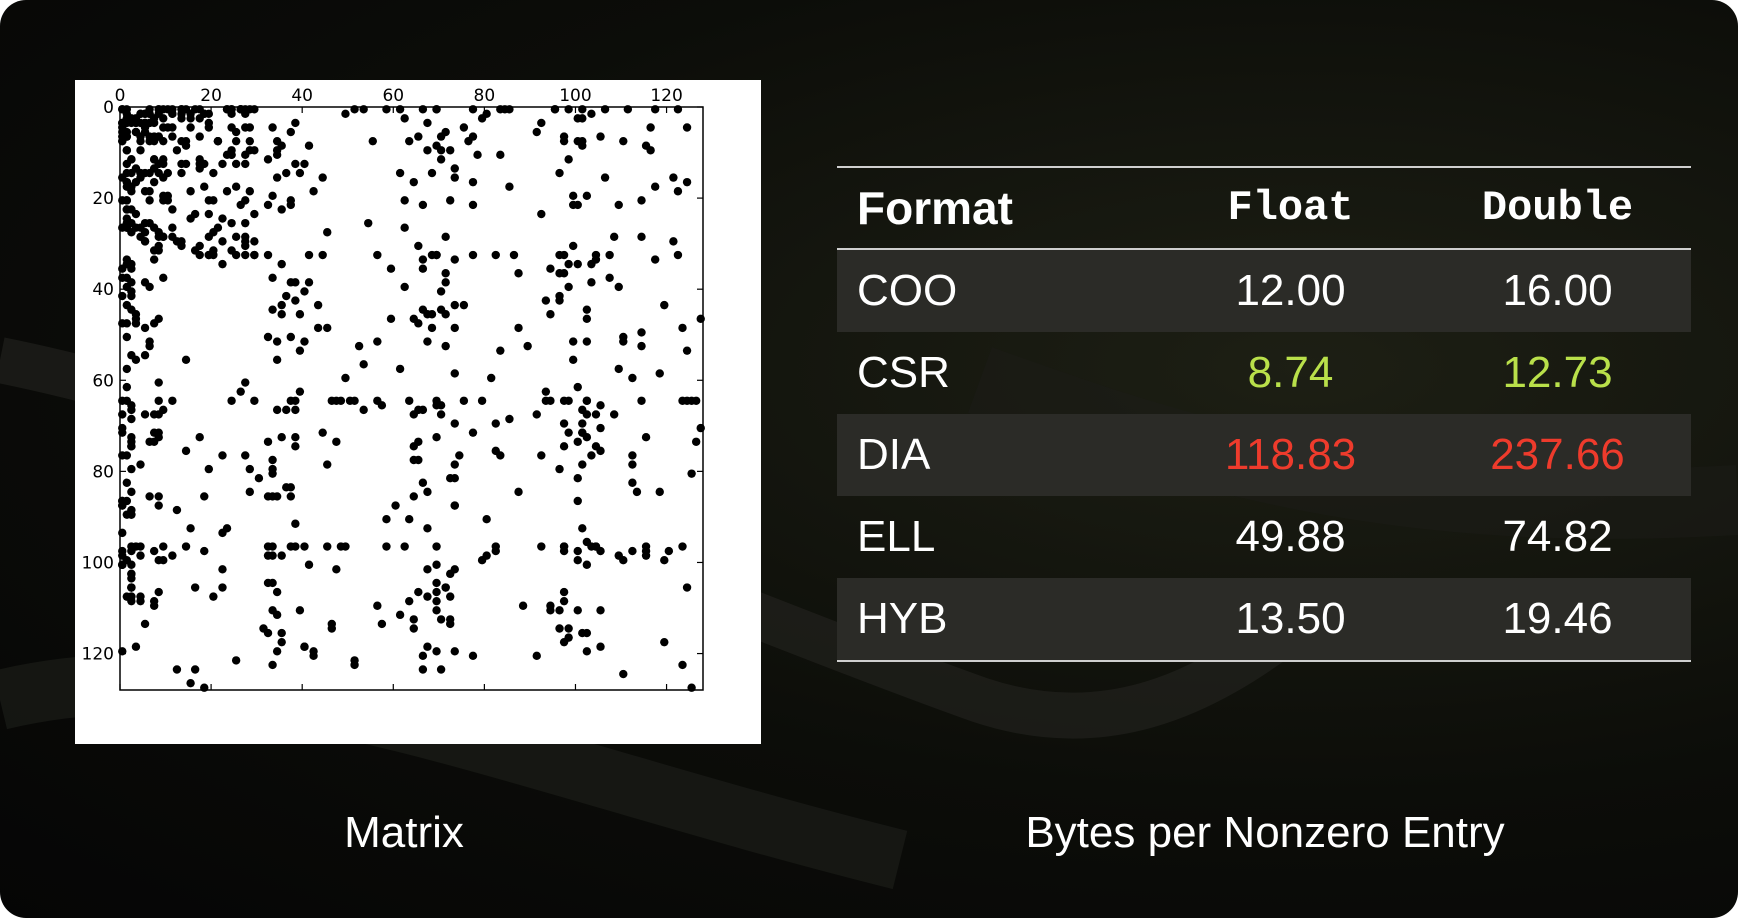  Describe the element at coordinates (1557, 618) in the screenshot. I see `row-double: 19.46` at that location.